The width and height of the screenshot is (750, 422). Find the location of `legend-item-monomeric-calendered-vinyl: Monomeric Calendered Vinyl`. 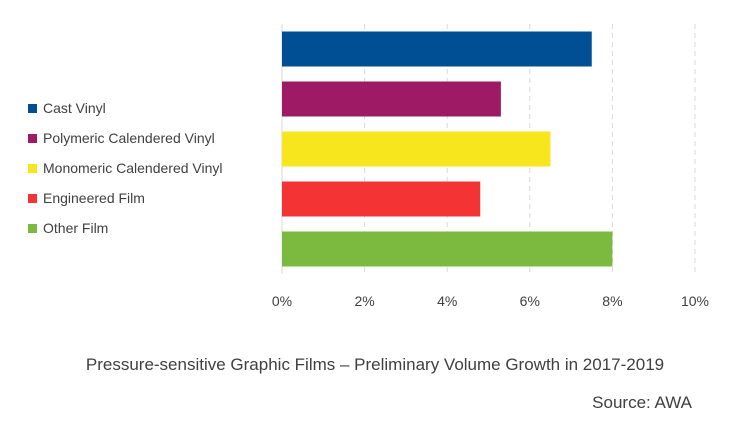

legend-item-monomeric-calendered-vinyl: Monomeric Calendered Vinyl is located at coordinates (125, 168).